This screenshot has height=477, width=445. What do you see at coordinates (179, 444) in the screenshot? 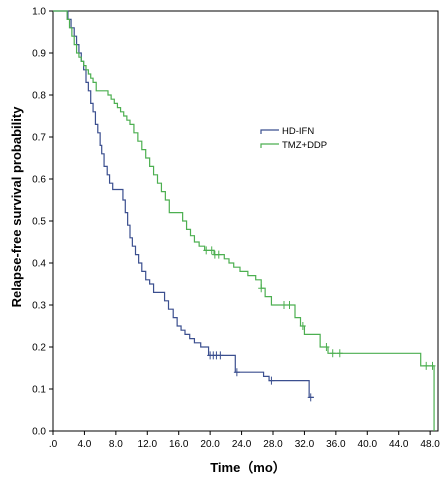
I see `x-tick-label: 16.0` at bounding box center [179, 444].